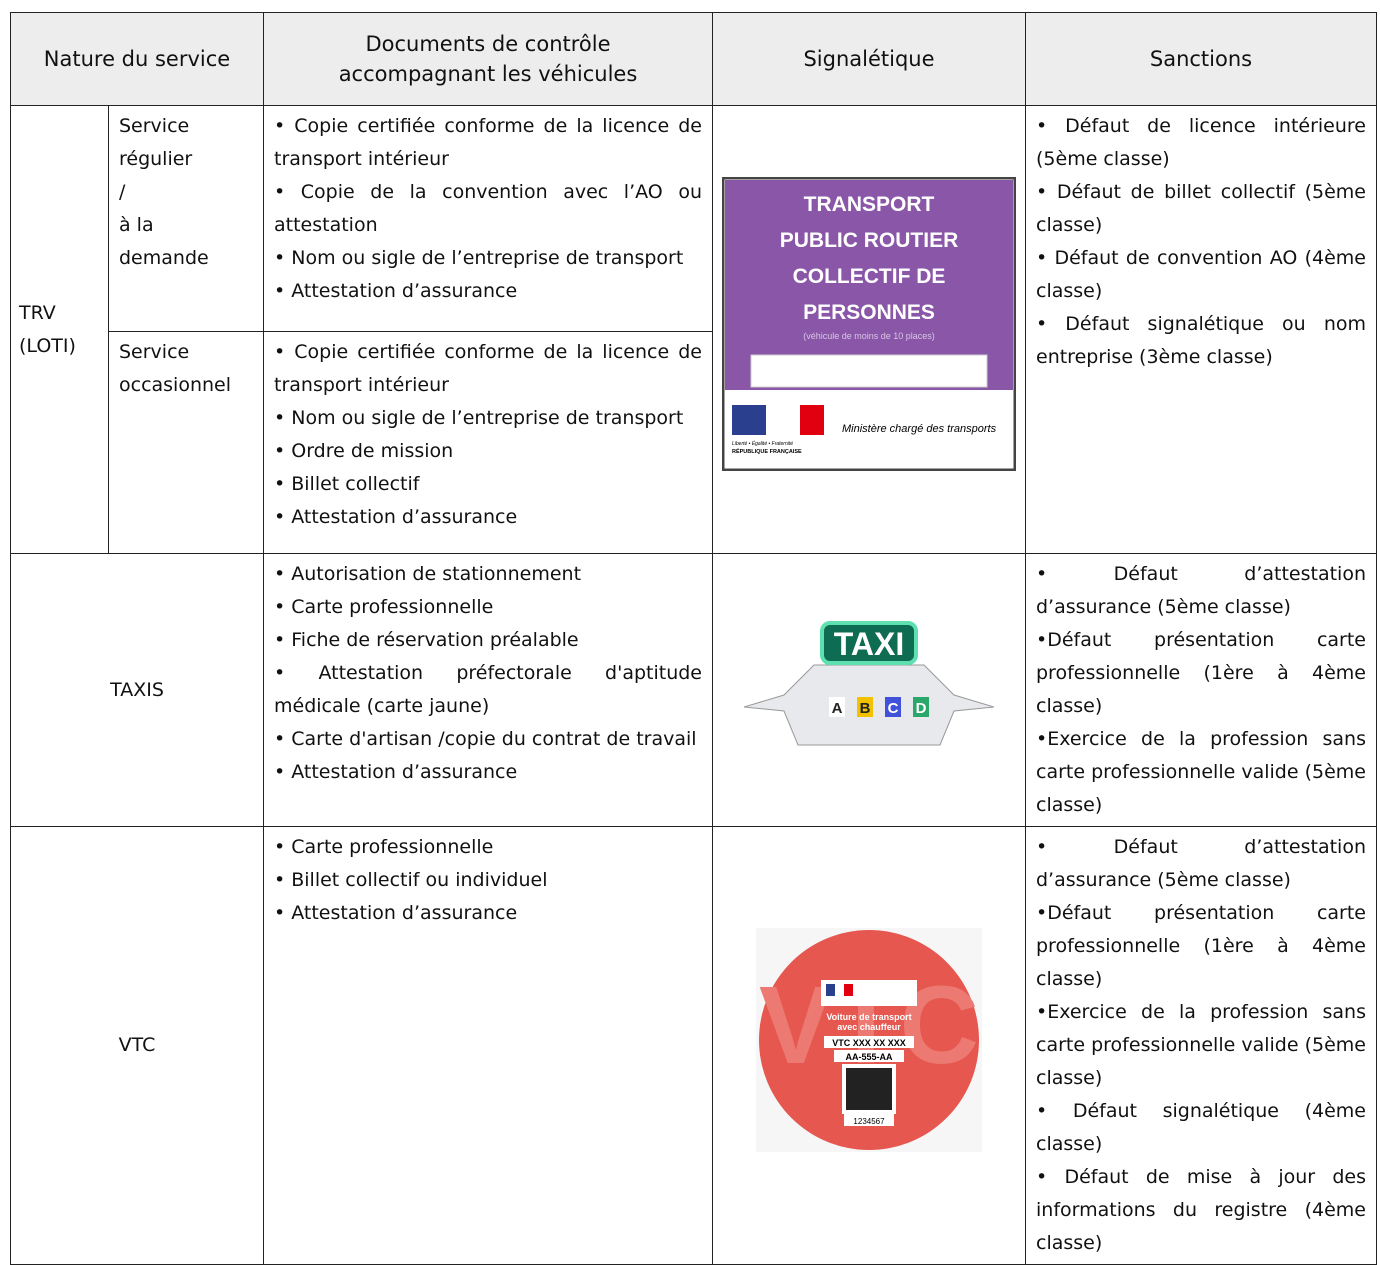  Describe the element at coordinates (488, 44) in the screenshot. I see `text-line: Documents de contrôle` at that location.